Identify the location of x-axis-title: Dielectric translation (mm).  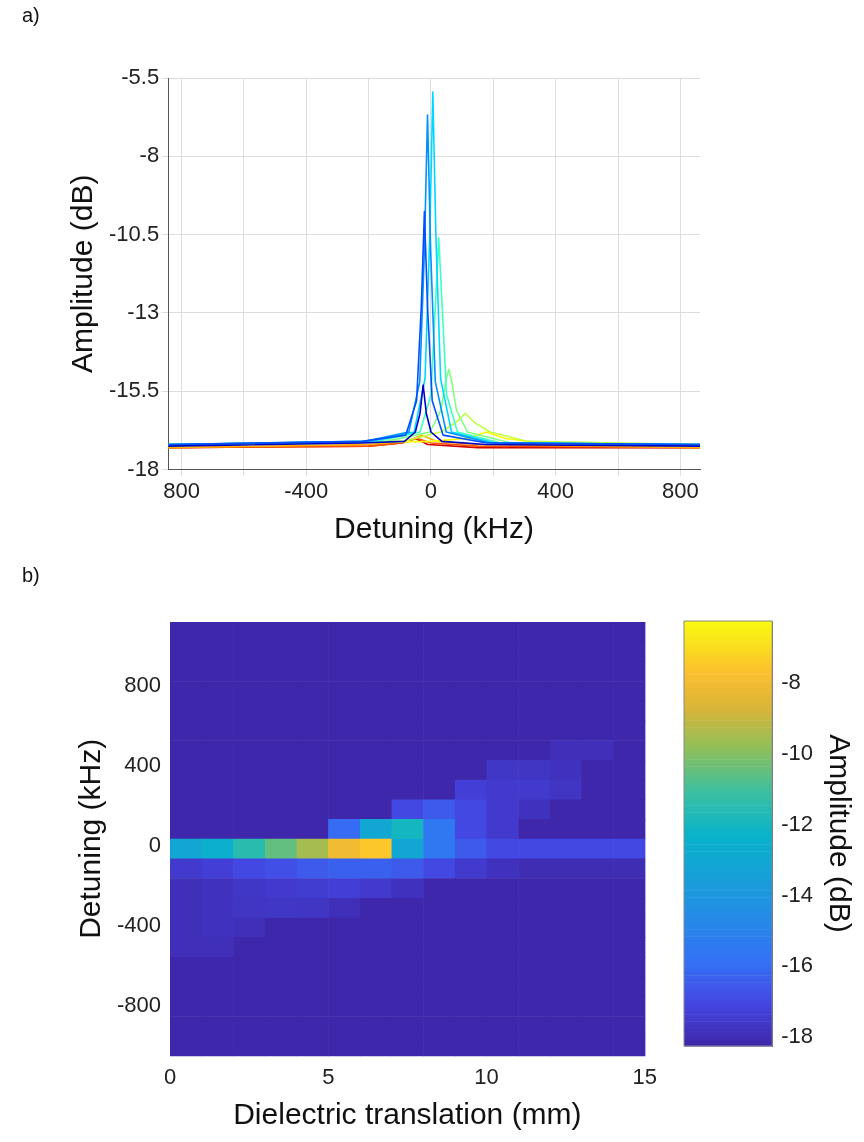
(407, 1114).